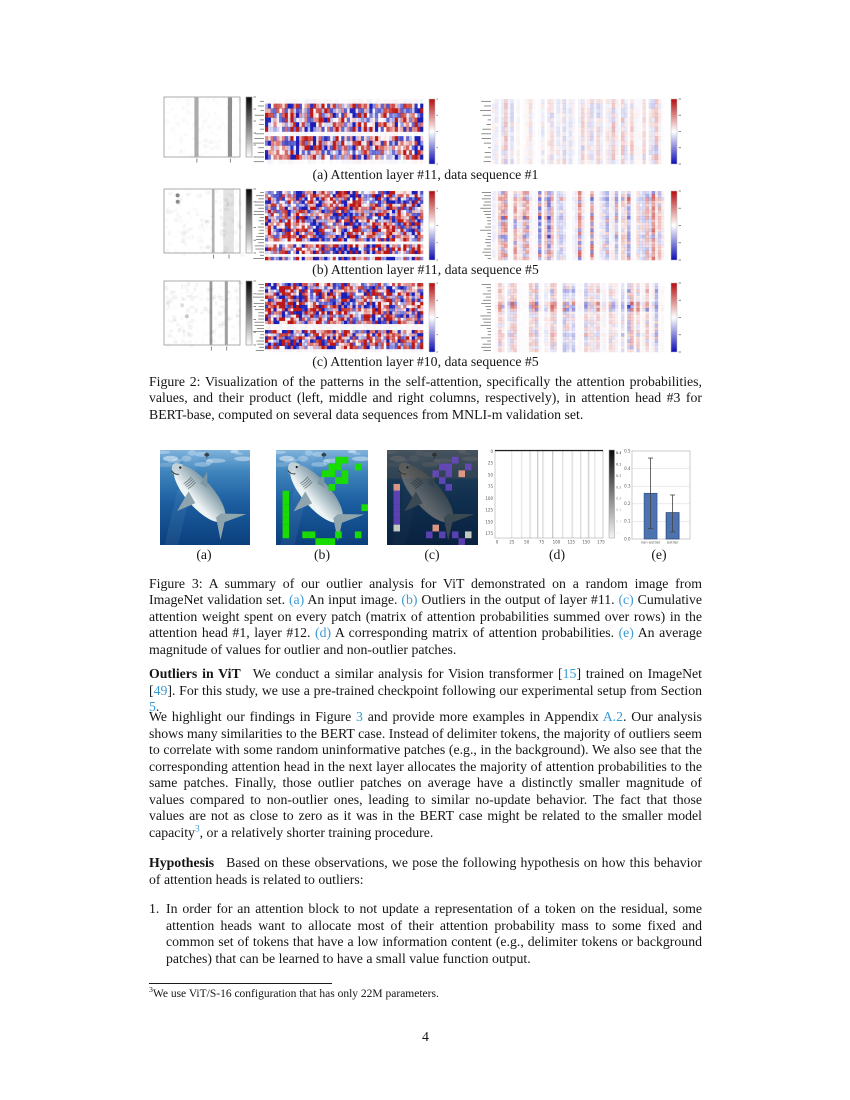  Describe the element at coordinates (204, 554) in the screenshot. I see `fig3-label-a: (a)` at that location.